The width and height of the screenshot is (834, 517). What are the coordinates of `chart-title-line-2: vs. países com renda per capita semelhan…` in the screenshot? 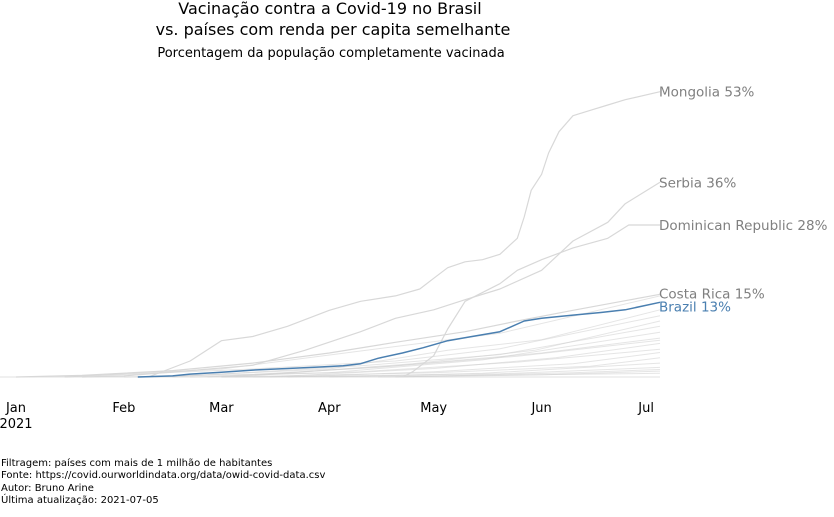 It's located at (333, 29).